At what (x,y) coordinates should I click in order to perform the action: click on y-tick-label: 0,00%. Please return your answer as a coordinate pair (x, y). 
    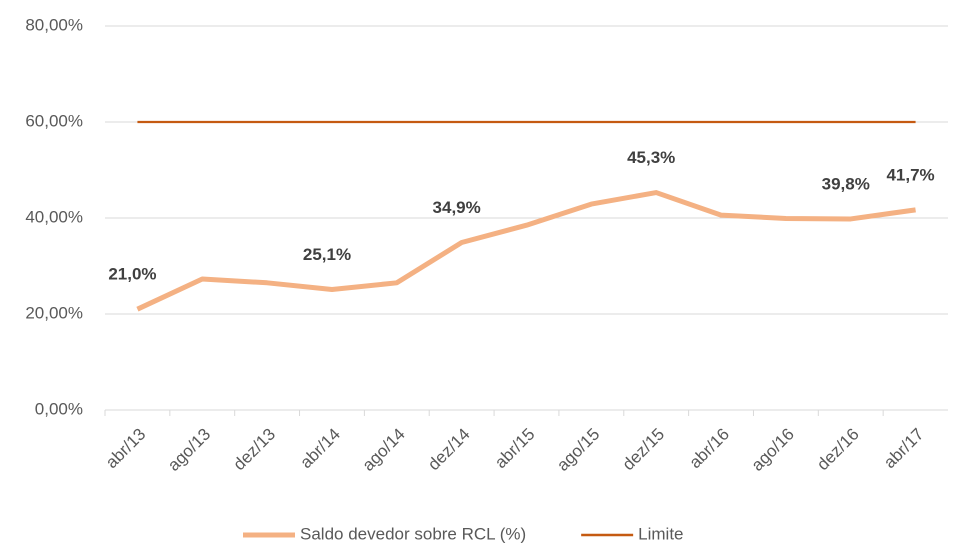
    Looking at the image, I should click on (59, 408).